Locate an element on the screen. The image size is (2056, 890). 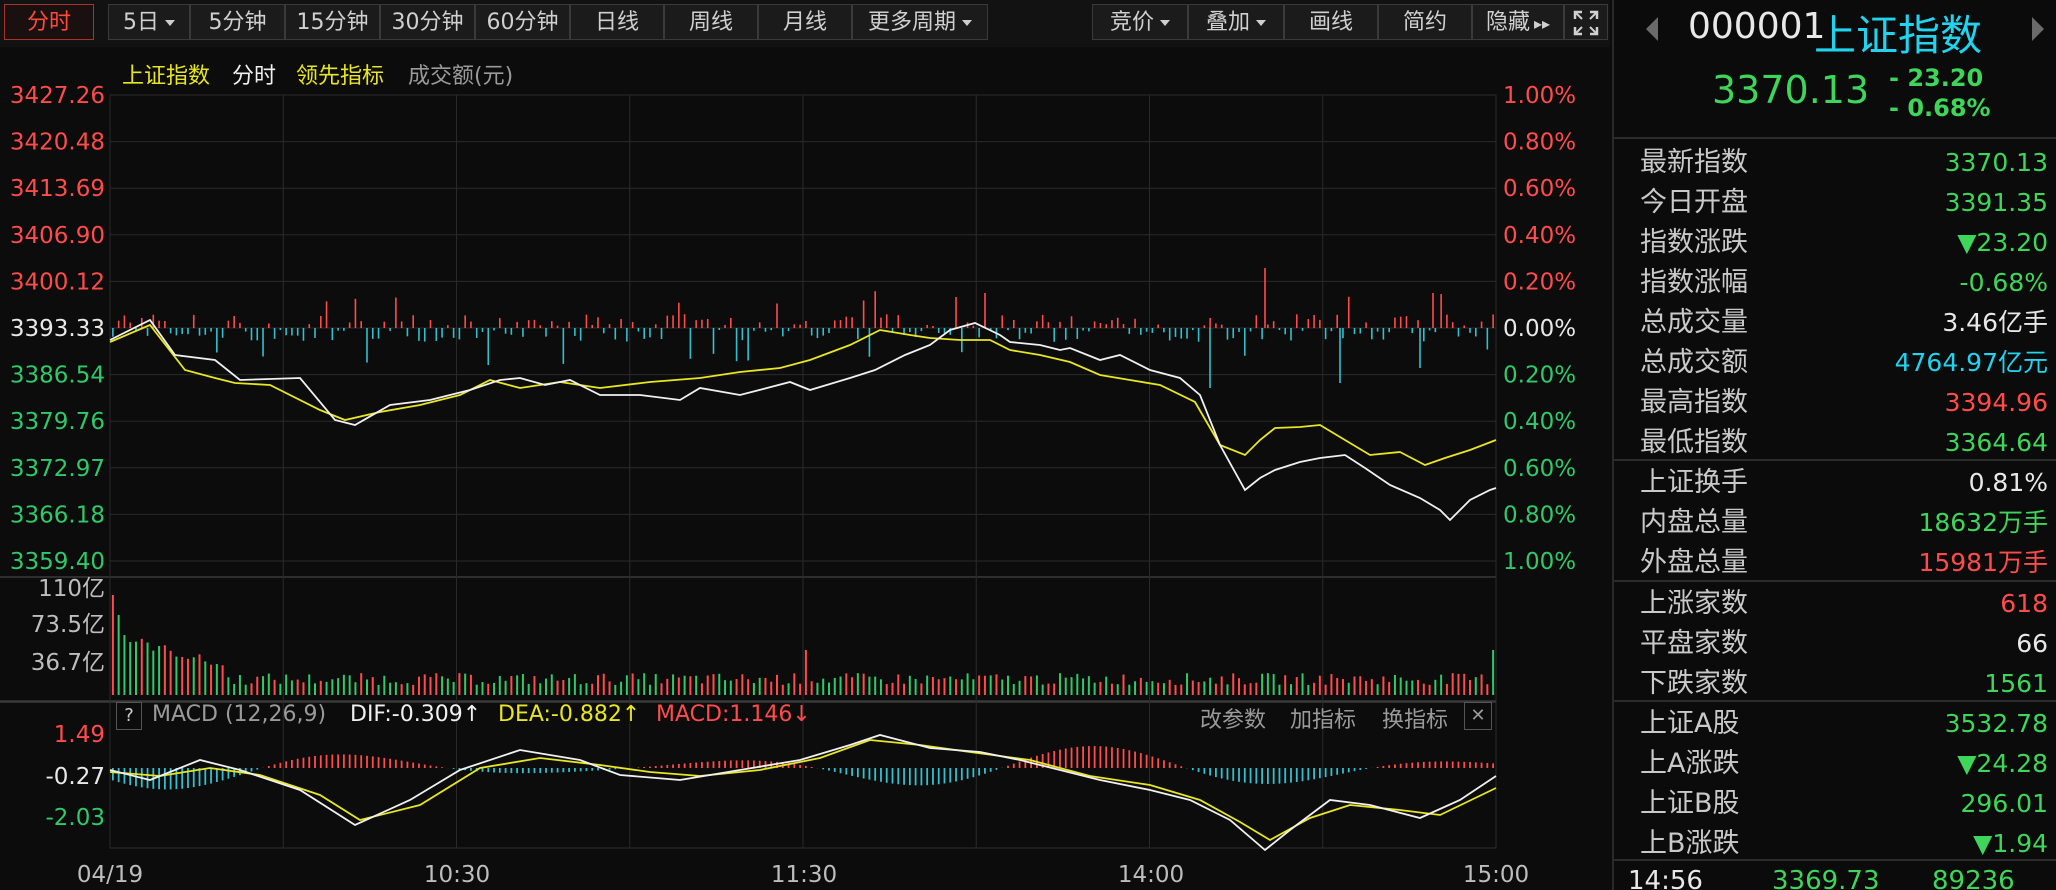
period-label: 更多周期 is located at coordinates (911, 22).